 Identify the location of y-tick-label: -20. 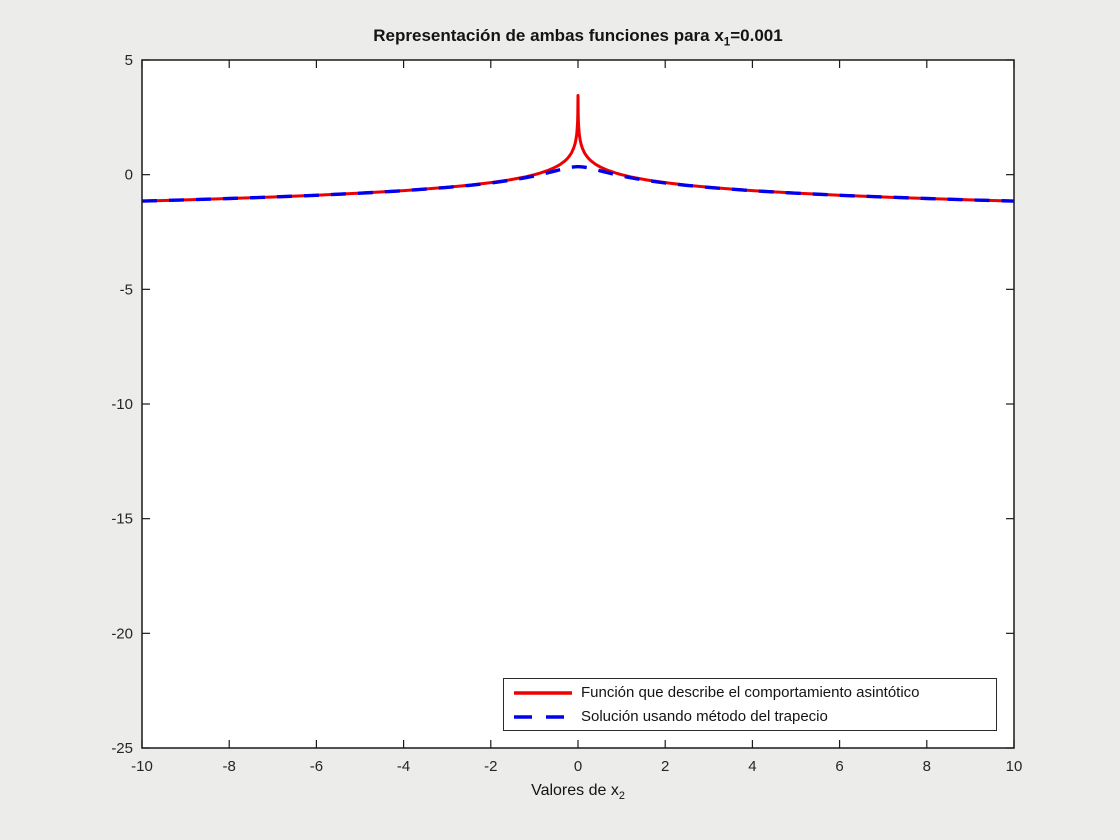
(122, 633).